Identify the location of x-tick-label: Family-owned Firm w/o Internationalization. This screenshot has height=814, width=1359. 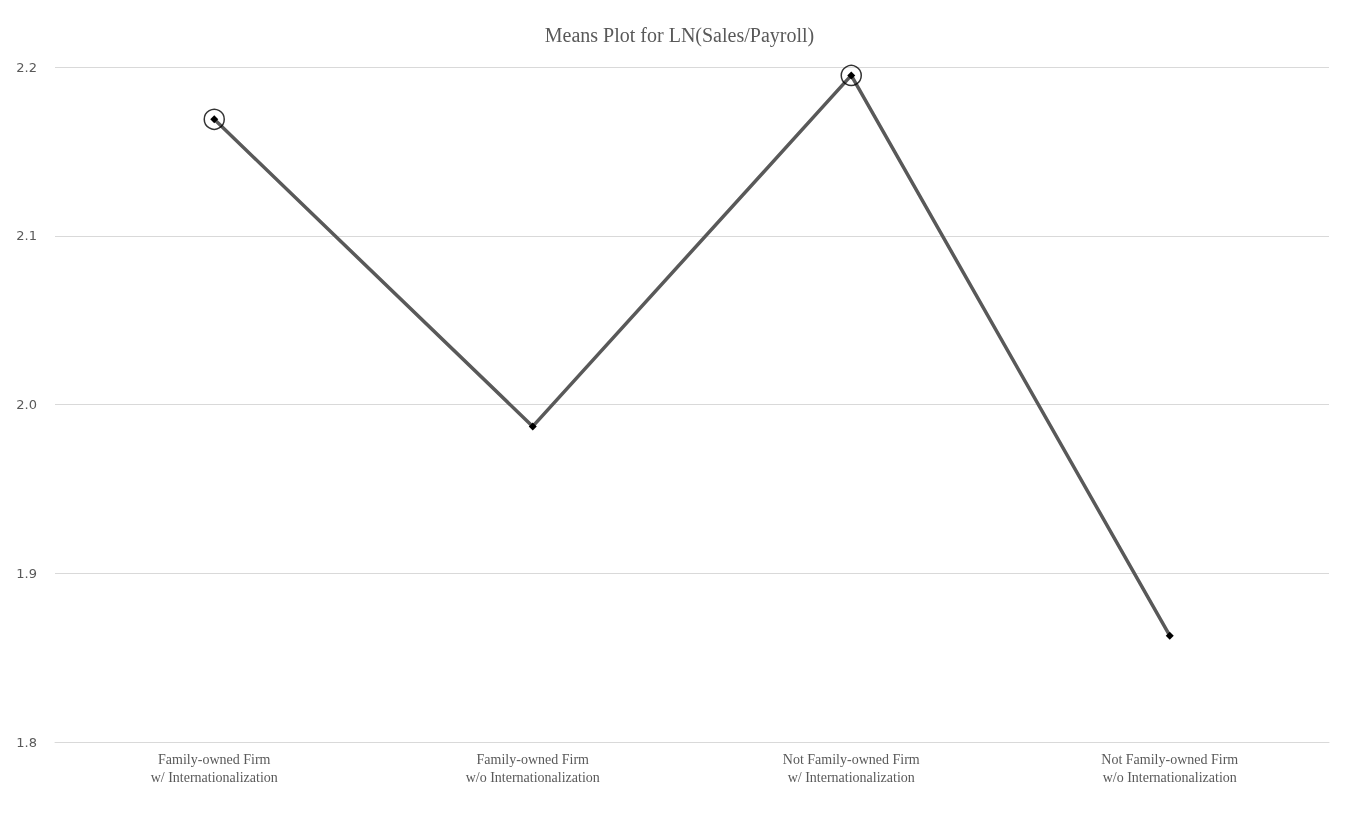
(532, 768).